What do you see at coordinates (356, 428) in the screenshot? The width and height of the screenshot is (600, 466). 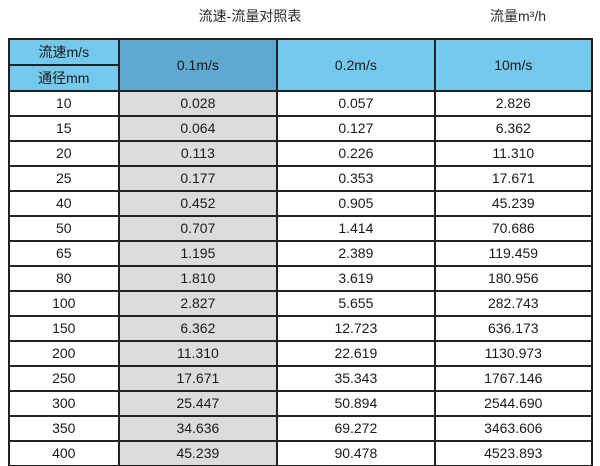 I see `value-cell: 69.272` at bounding box center [356, 428].